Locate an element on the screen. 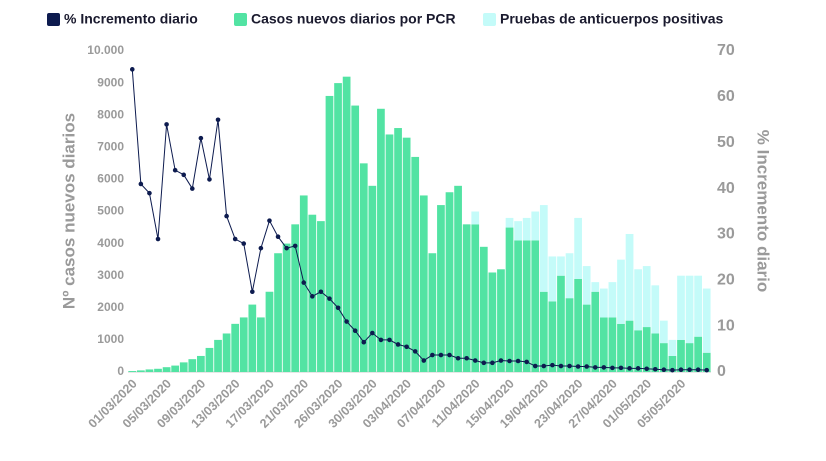 The image size is (826, 461). y-tick-label: 10.000 is located at coordinates (105, 50).